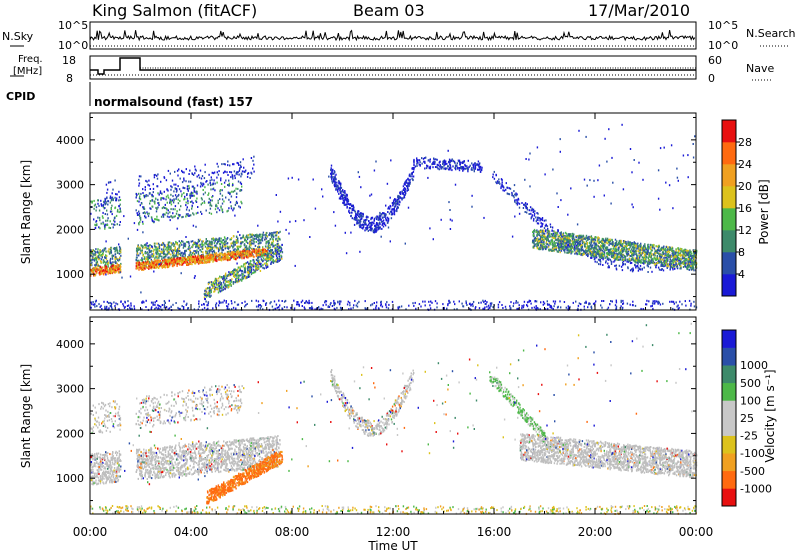  What do you see at coordinates (260, 251) in the screenshot?
I see `cell-1966` at bounding box center [260, 251].